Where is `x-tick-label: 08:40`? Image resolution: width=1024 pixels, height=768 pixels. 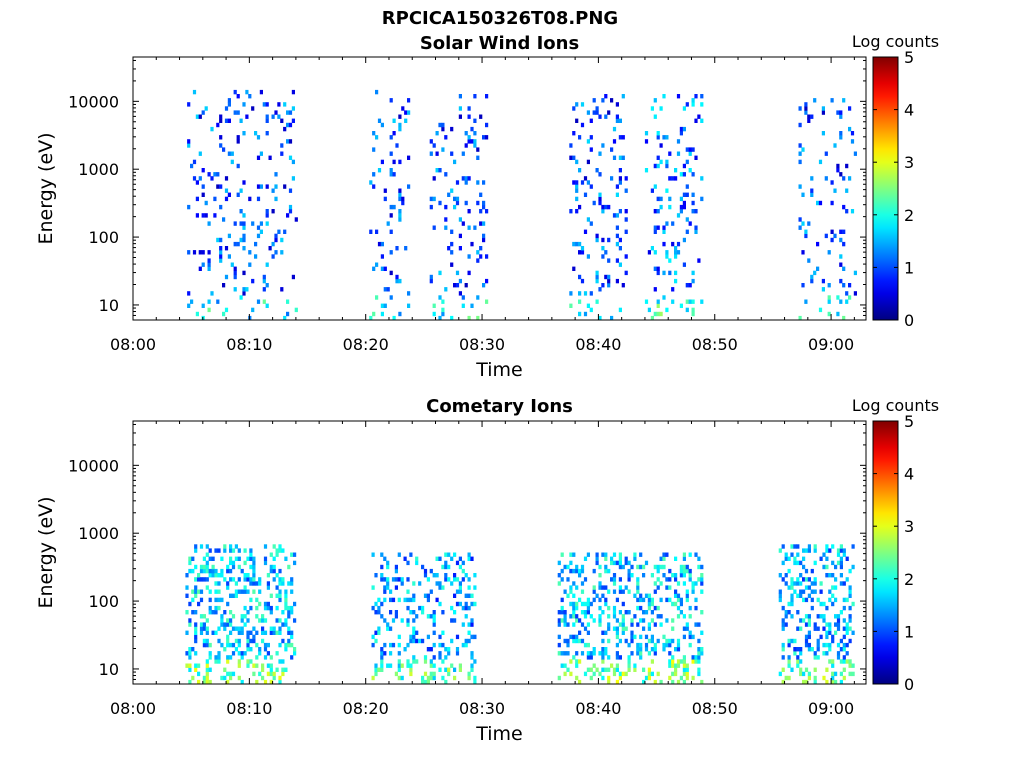
x-tick-label: 08:40 is located at coordinates (598, 708).